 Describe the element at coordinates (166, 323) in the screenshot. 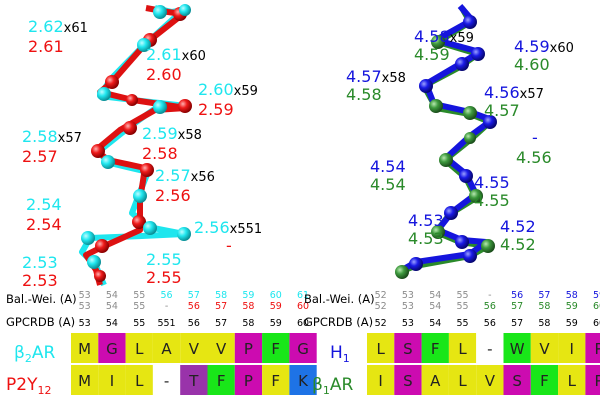

I see `gpcrdb-tick: 551` at that location.